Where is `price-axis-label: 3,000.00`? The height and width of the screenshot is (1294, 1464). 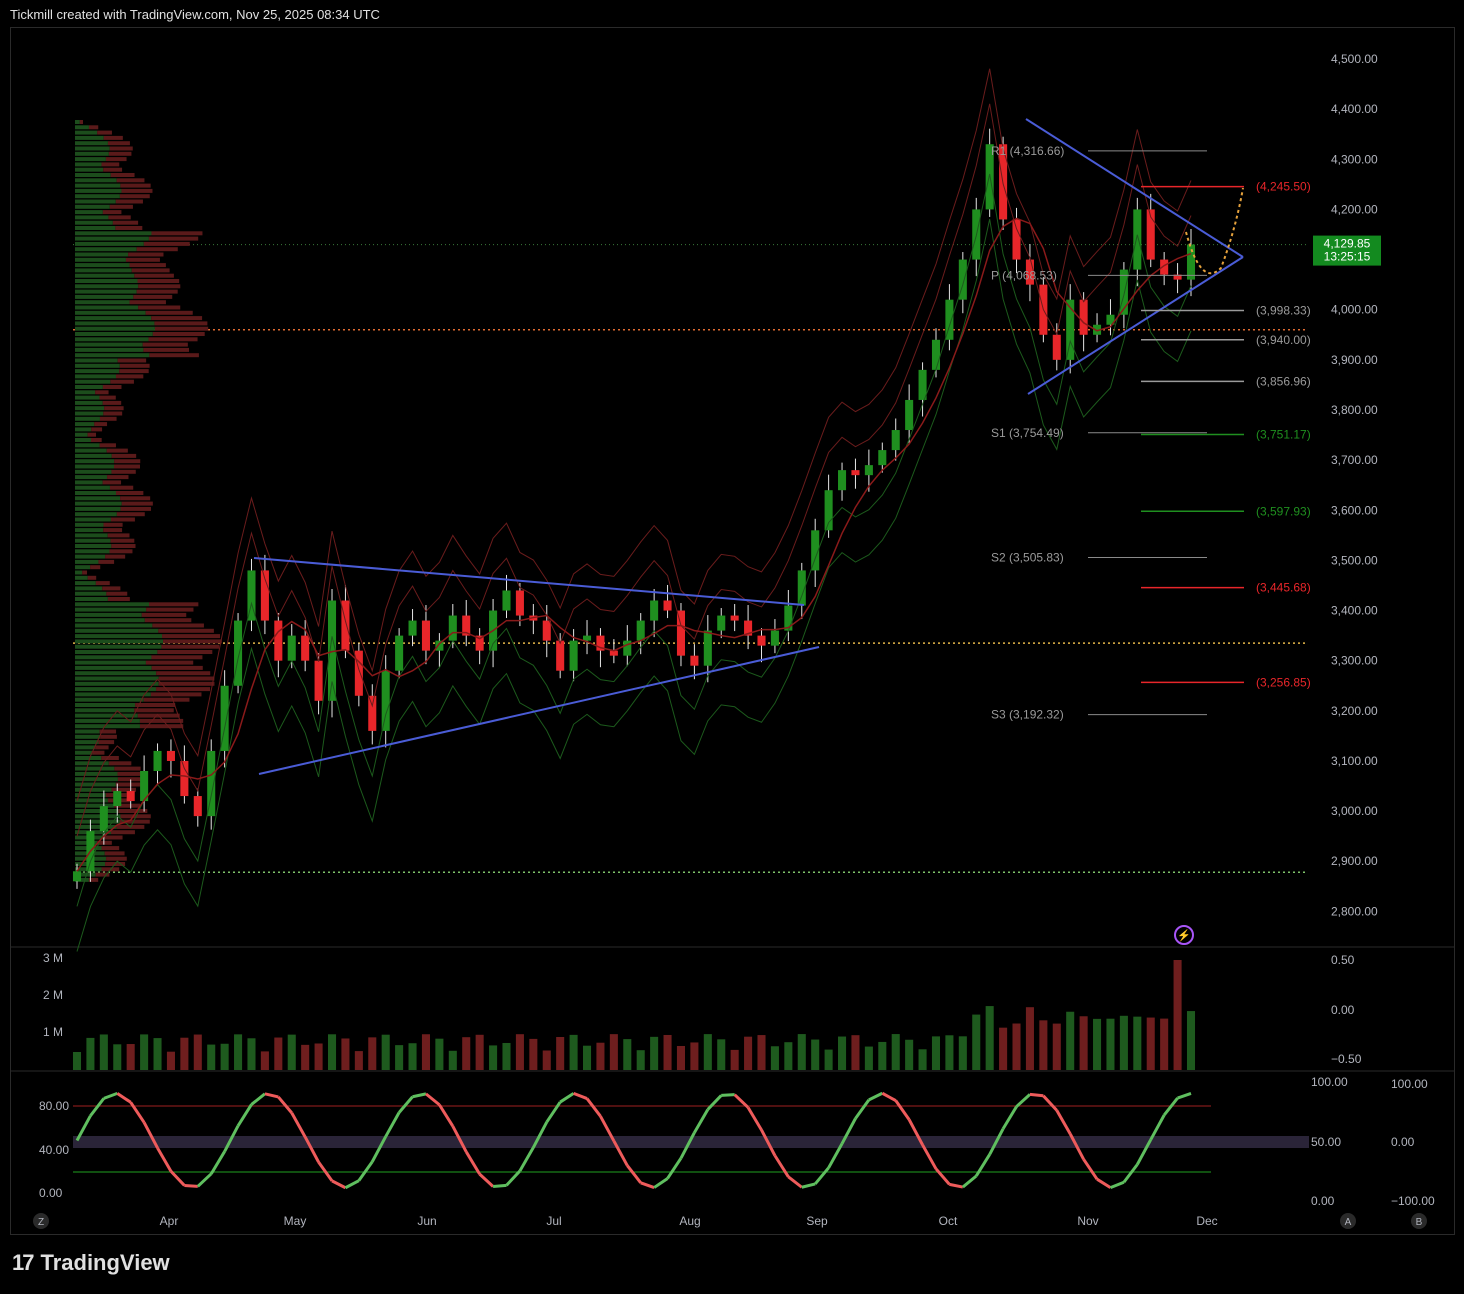
price-axis-label: 3,000.00 is located at coordinates (1354, 811).